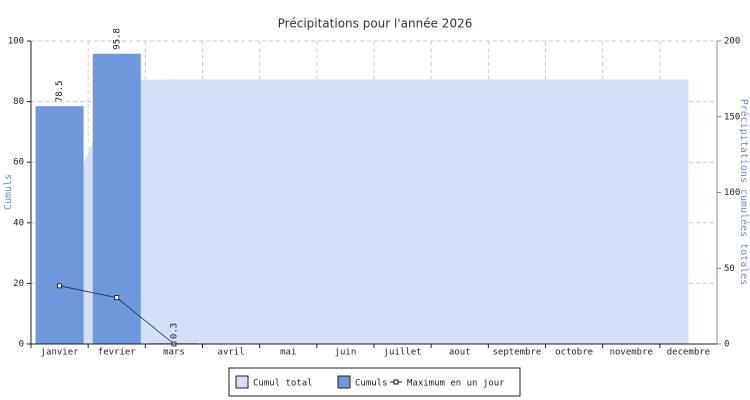 This screenshot has width=750, height=400. Describe the element at coordinates (288, 353) in the screenshot. I see `x-tick-label: mai` at that location.